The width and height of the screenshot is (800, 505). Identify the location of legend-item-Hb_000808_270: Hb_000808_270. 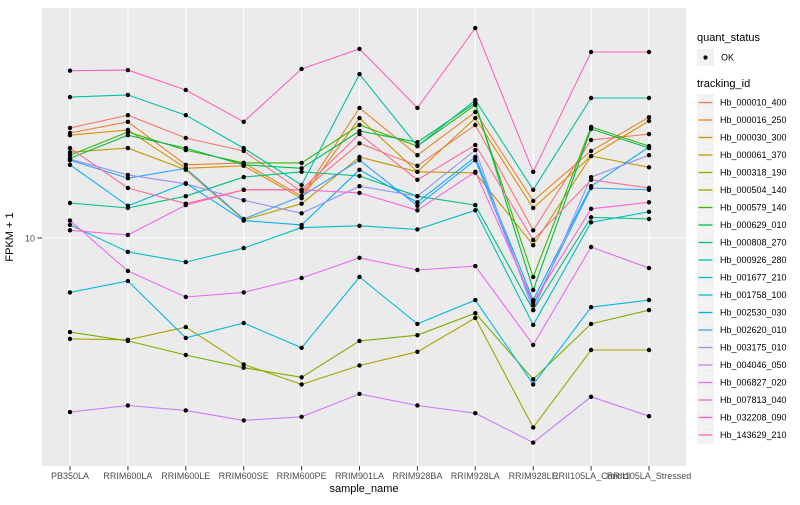
(742, 242).